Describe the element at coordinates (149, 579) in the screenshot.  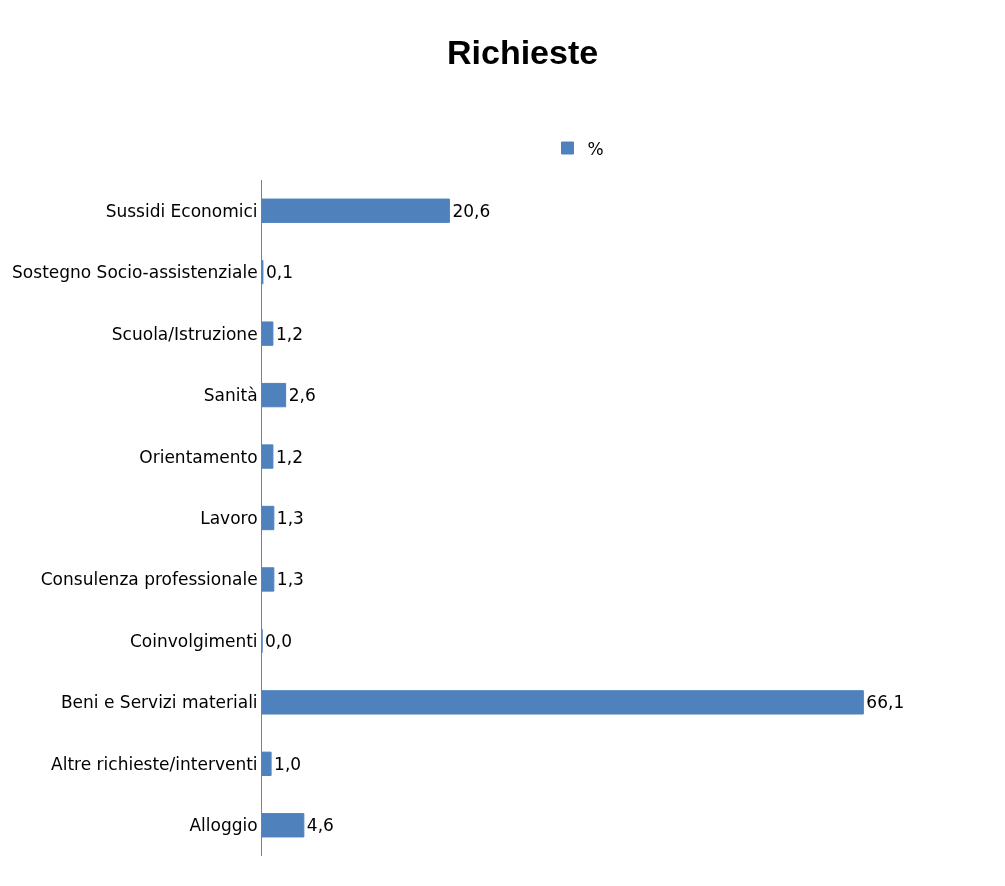
I see `y-tick-label: Consulenza professionale` at that location.